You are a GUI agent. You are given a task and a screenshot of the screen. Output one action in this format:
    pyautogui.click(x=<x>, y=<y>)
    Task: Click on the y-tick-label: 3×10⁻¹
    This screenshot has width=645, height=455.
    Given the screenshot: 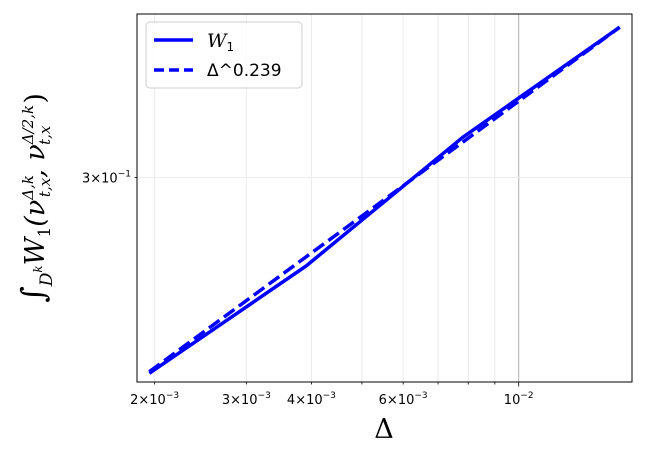 What is the action you would take?
    pyautogui.click(x=106, y=178)
    